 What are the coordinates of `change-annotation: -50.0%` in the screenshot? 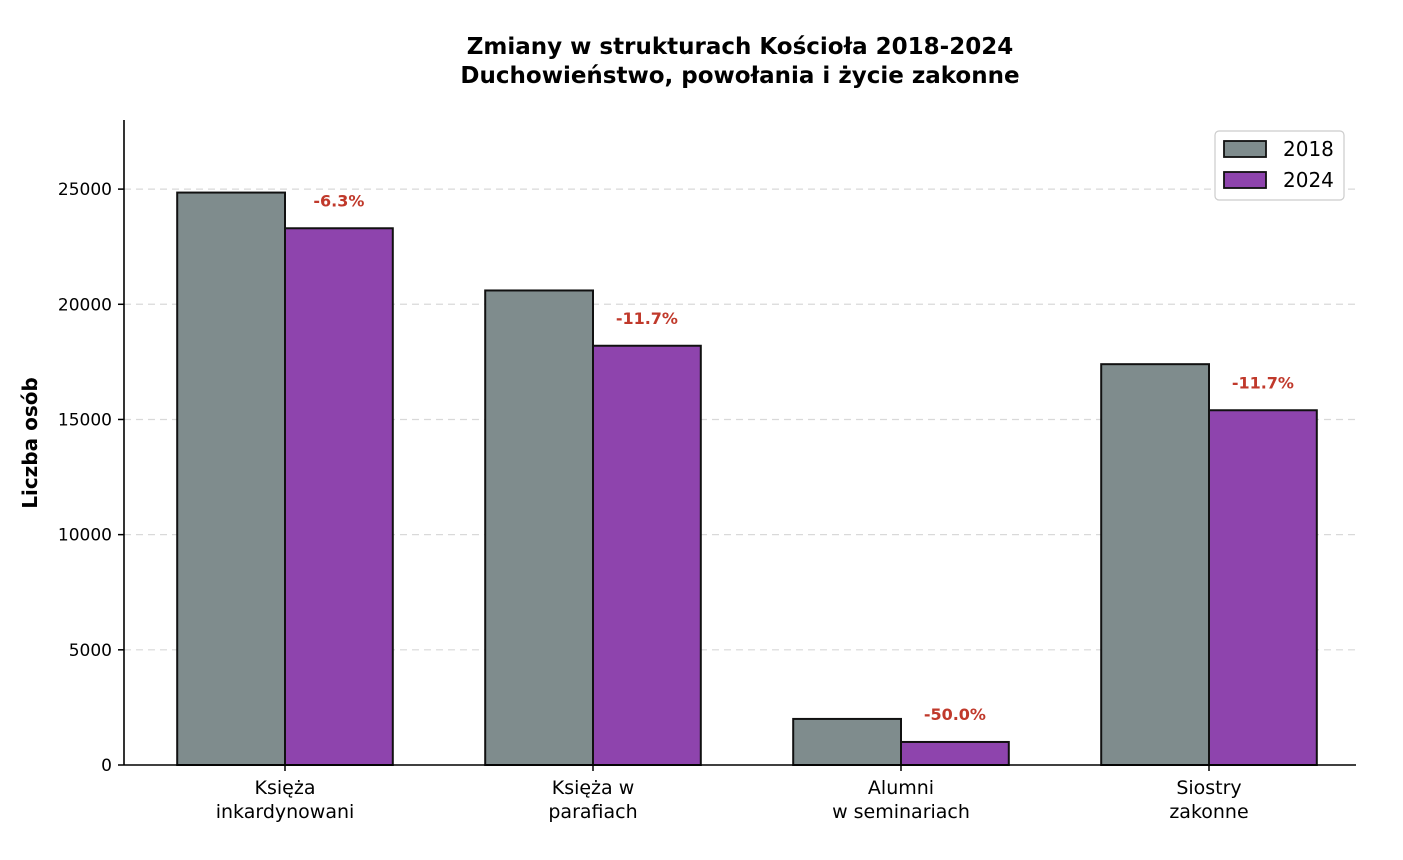 It's located at (955, 714).